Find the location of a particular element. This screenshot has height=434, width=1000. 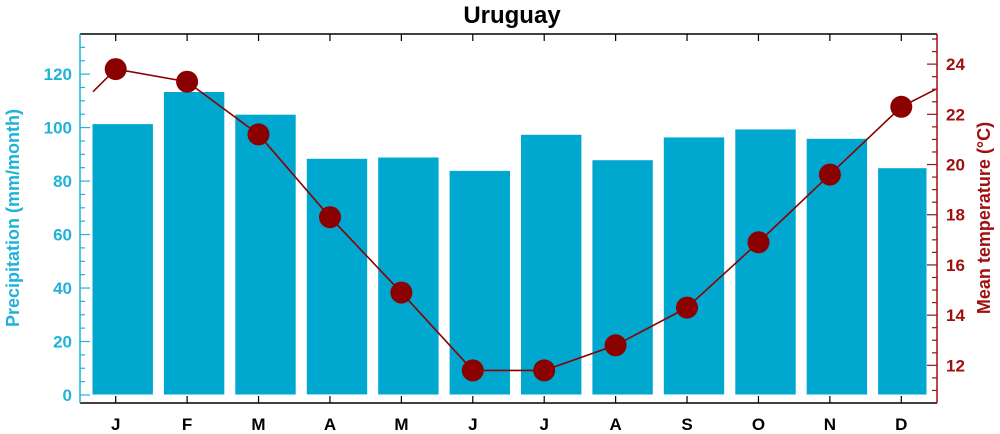

right-tick-label: 20 is located at coordinates (955, 165).